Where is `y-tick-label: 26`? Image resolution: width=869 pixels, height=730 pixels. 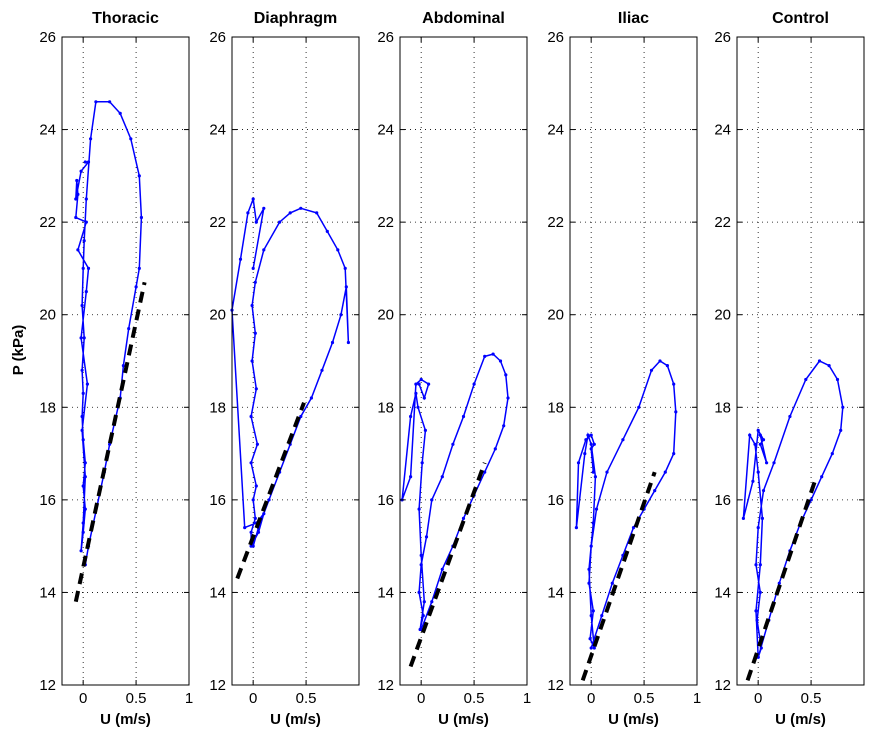 y-tick-label: 26 is located at coordinates (722, 37).